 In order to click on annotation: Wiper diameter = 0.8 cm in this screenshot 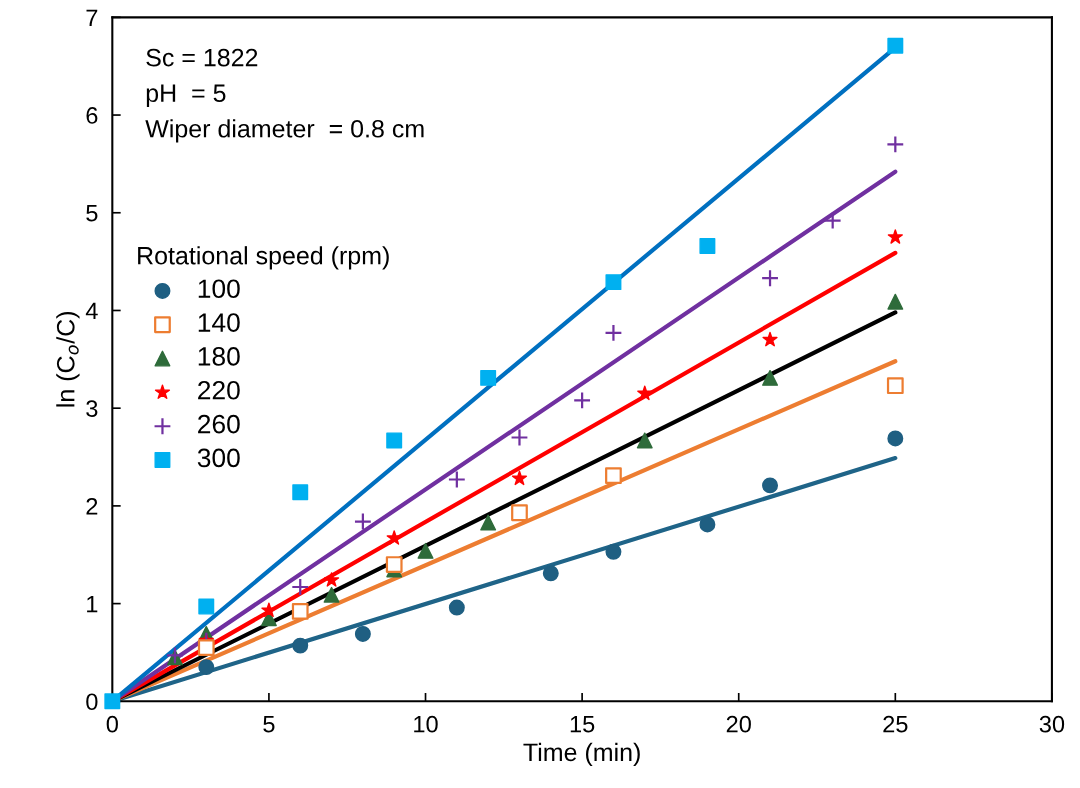, I will do `click(284, 131)`.